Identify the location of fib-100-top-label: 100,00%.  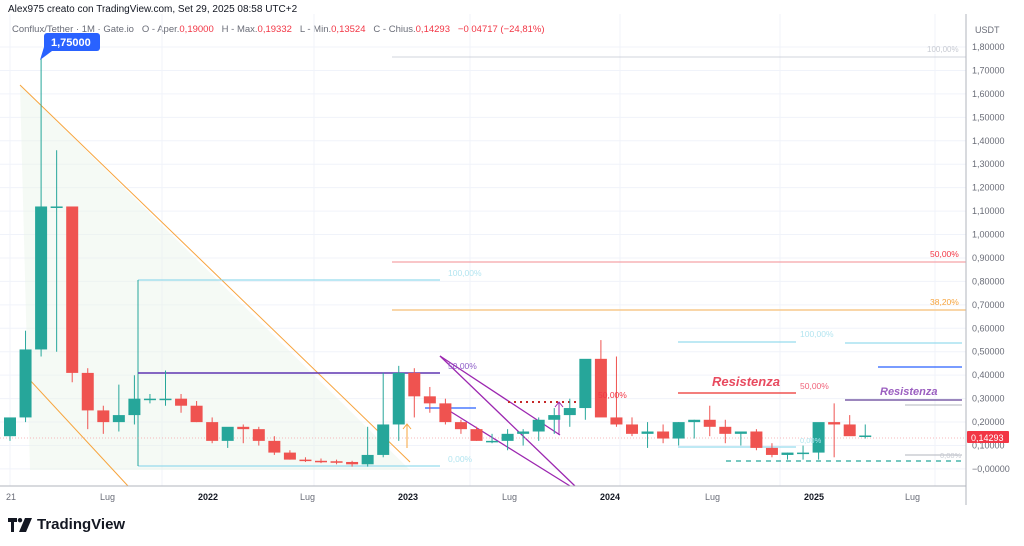
(943, 49).